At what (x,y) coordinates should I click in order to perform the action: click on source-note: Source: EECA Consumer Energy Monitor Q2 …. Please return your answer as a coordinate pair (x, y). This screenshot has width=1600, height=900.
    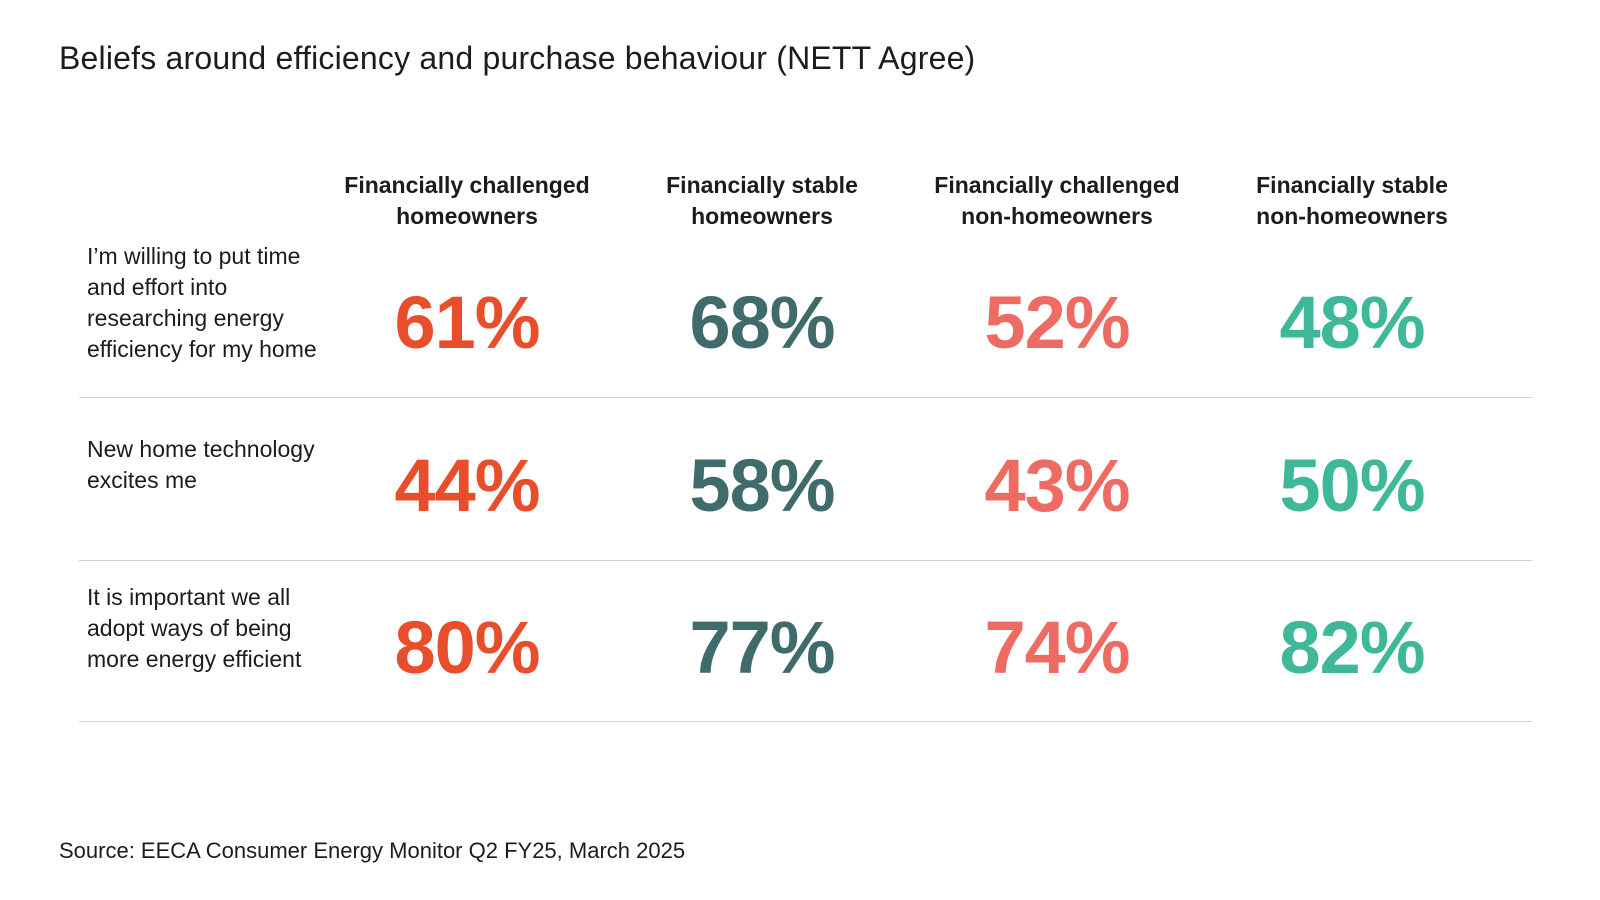
    Looking at the image, I should click on (372, 850).